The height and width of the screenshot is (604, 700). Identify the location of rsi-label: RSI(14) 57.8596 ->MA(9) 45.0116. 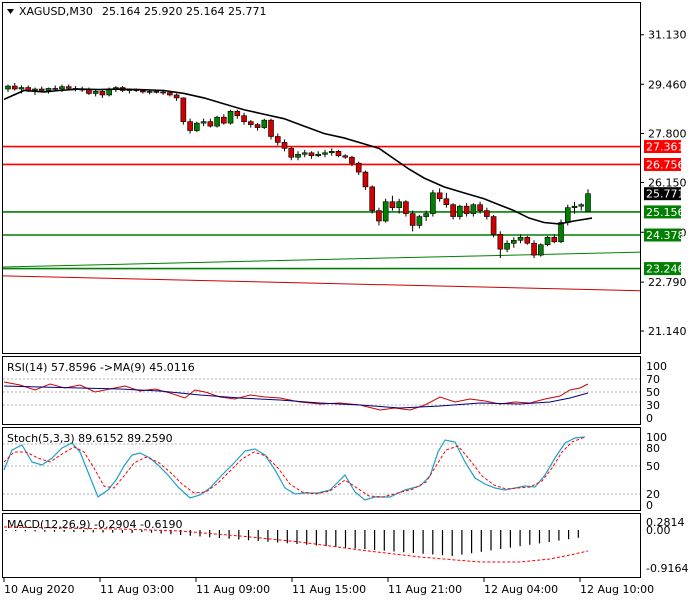
(101, 367).